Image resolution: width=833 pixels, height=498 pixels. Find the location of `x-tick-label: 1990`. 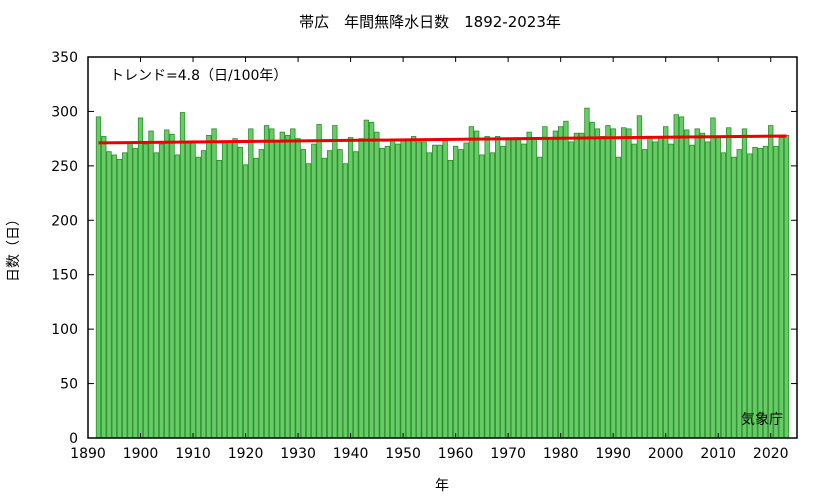

x-tick-label: 1990 is located at coordinates (613, 454).